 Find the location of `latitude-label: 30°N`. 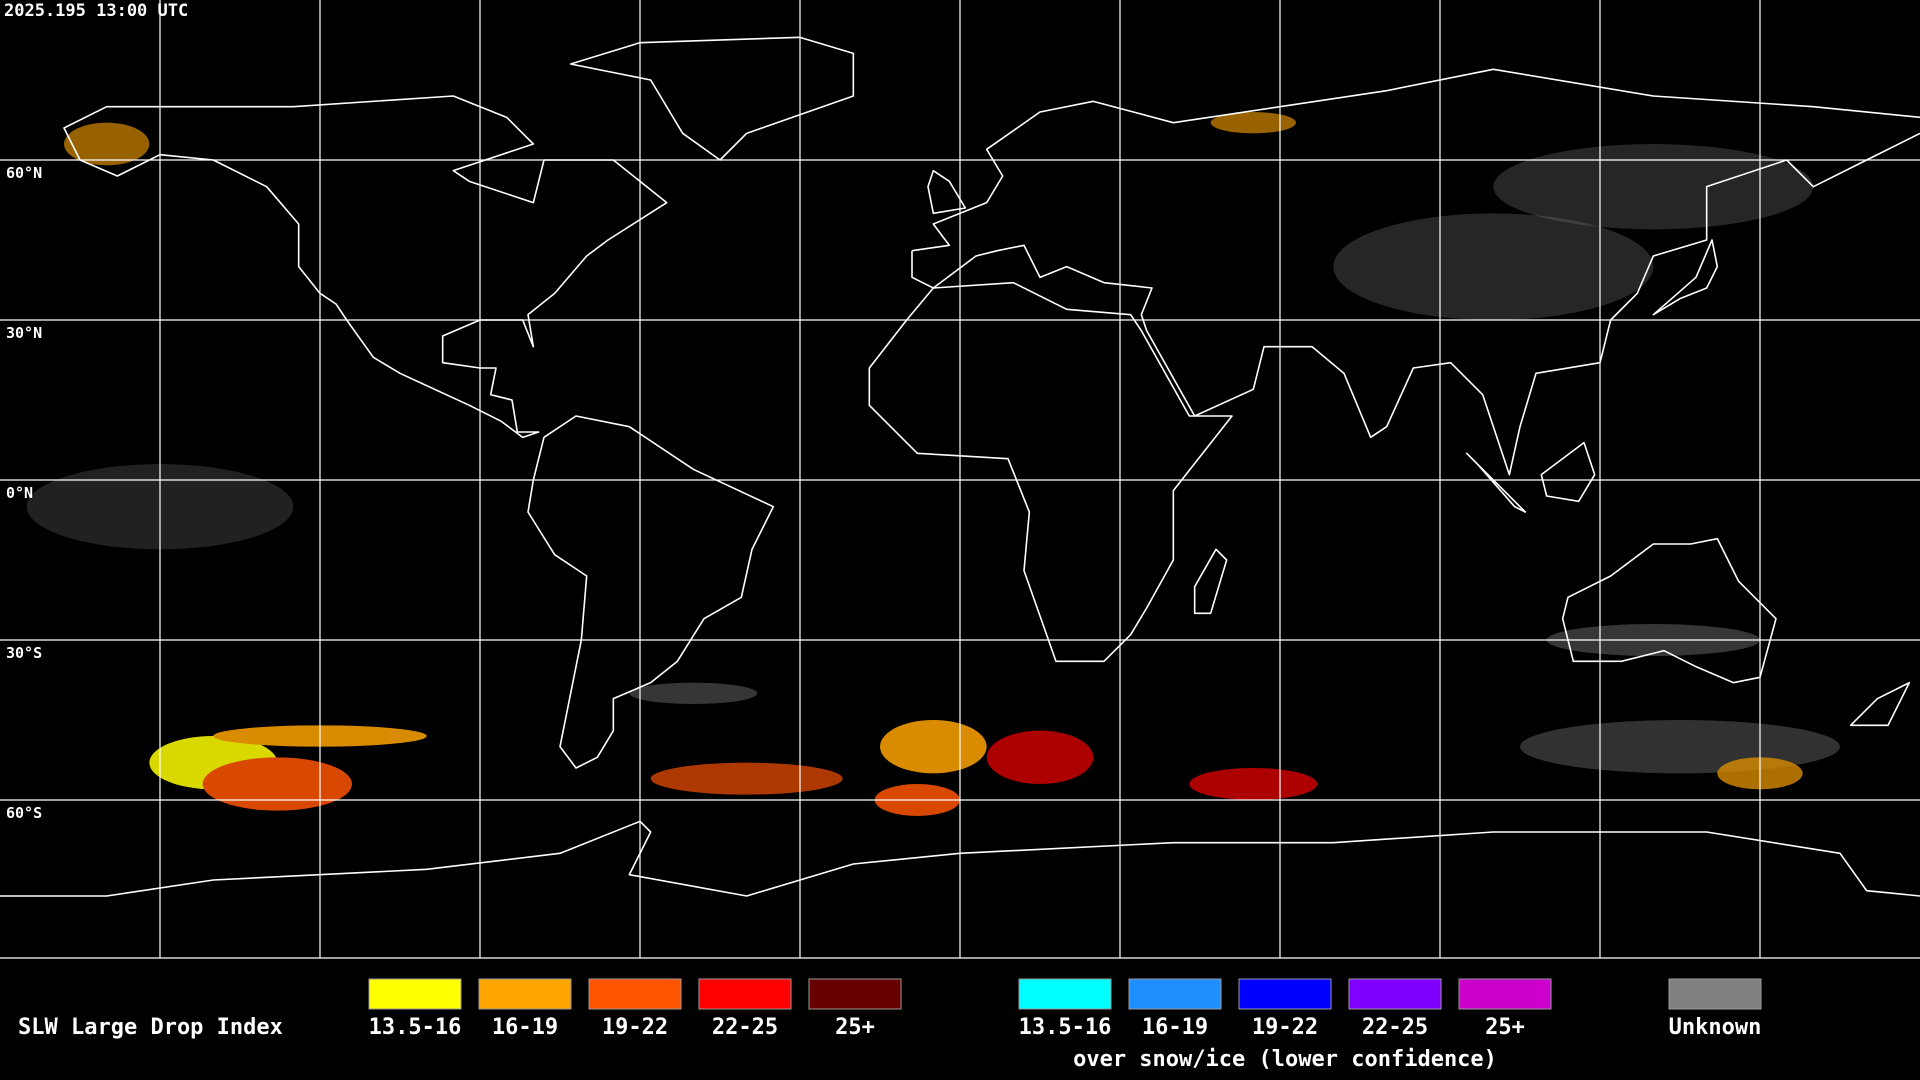

latitude-label: 30°N is located at coordinates (24, 333).